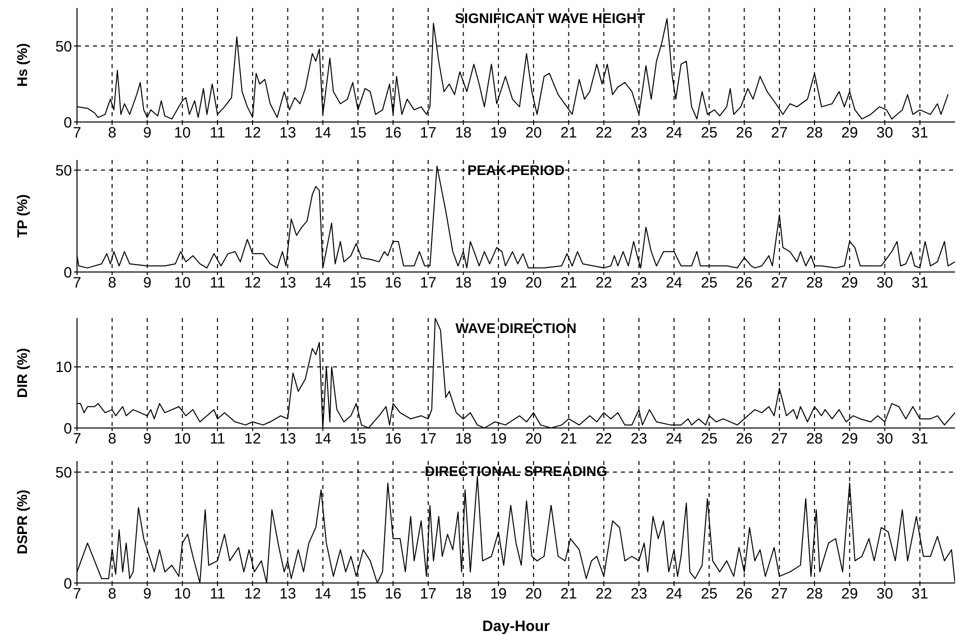  I want to click on y-axis-title: TP (%), so click(22, 216).